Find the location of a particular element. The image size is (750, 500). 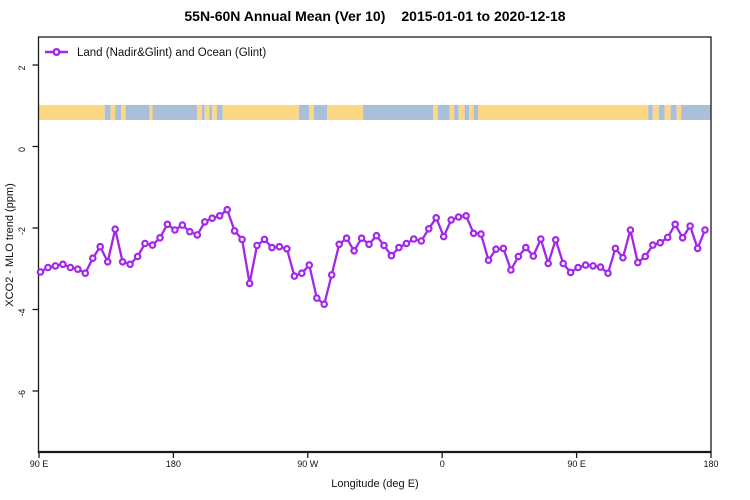

x-tick-label: 0 is located at coordinates (442, 464).